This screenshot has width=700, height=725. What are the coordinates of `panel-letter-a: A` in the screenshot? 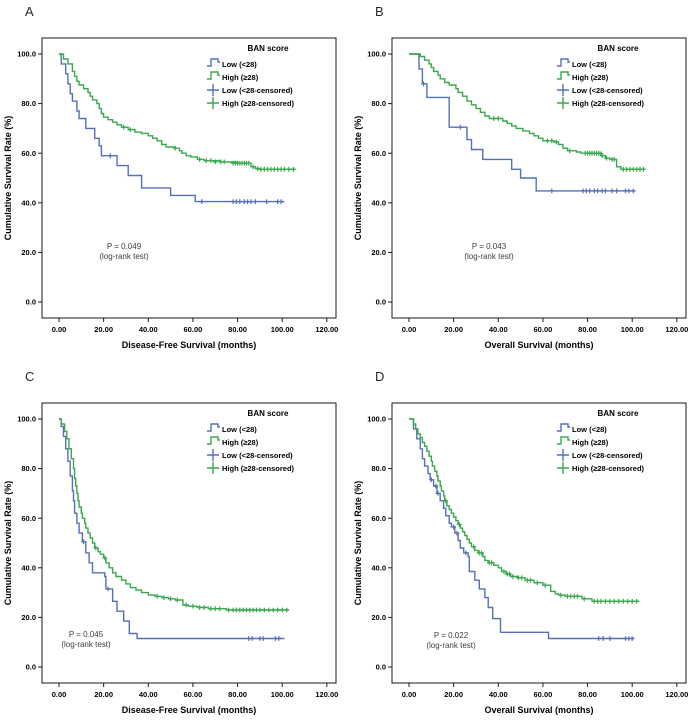 It's located at (29, 11).